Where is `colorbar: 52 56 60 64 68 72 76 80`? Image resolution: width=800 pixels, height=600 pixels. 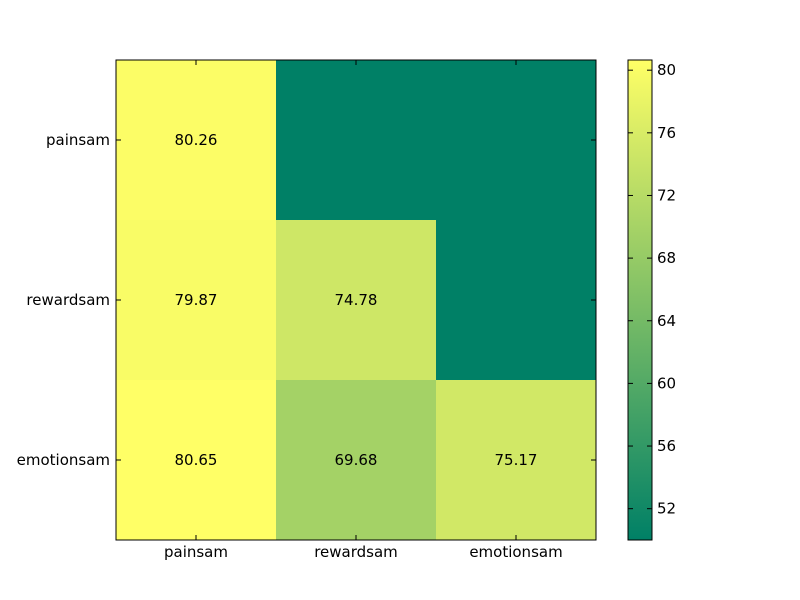 colorbar: 52 56 60 64 68 72 76 80 is located at coordinates (651, 300).